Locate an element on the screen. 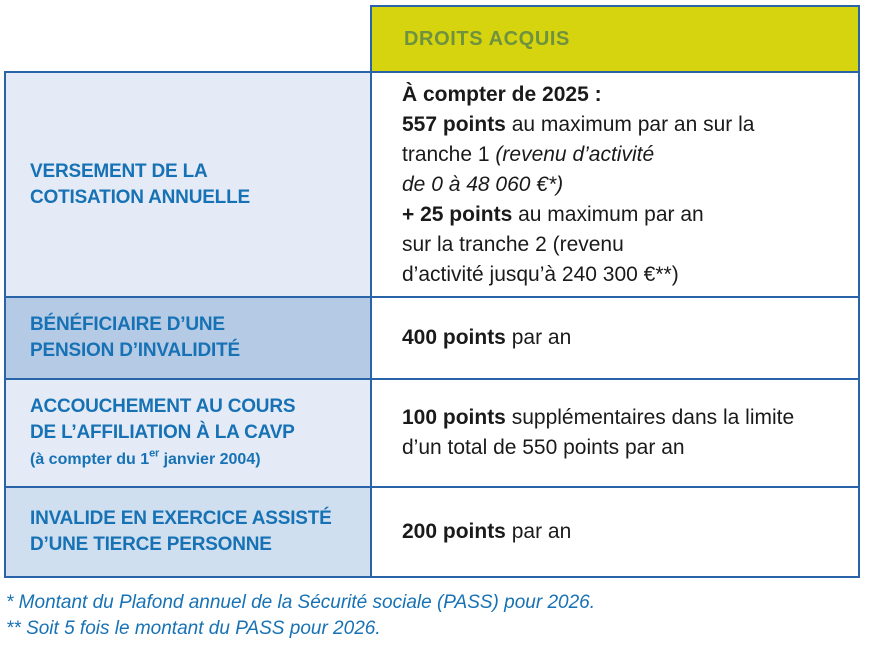 This screenshot has width=884, height=660. table-header-row: DROITS ACQUIS is located at coordinates (432, 39).